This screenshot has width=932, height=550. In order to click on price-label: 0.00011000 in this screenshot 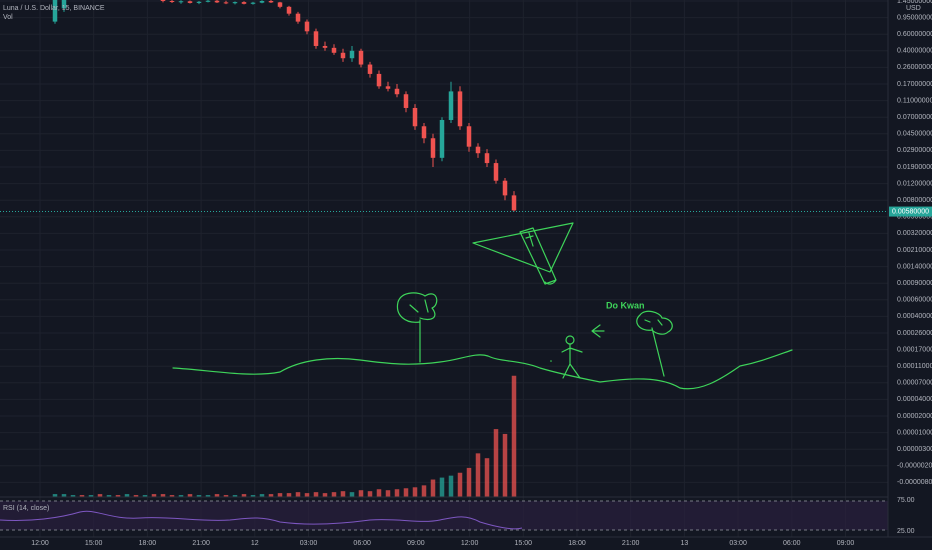, I will do `click(914, 366)`.